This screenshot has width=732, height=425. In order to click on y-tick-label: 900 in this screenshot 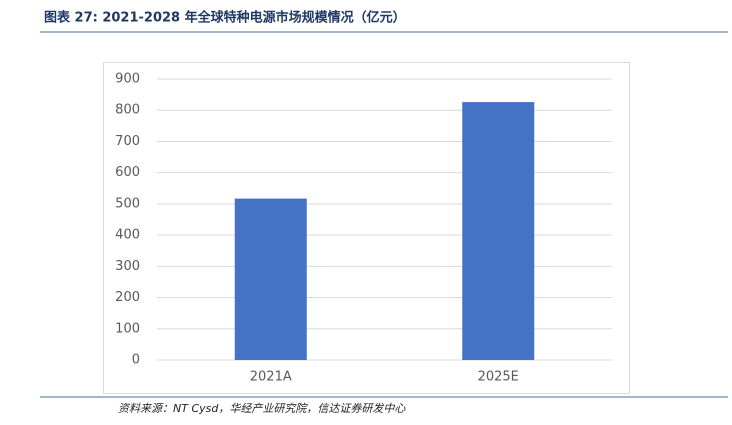, I will do `click(127, 79)`.